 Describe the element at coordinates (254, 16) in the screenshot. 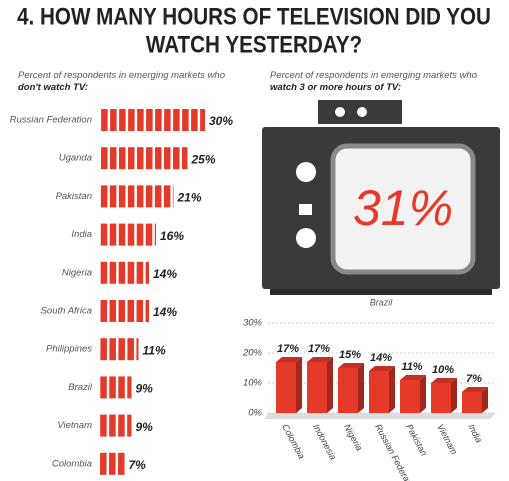

I see `title: 4. HOW MANY HOURS OF TELEVISION DID YOU` at that location.